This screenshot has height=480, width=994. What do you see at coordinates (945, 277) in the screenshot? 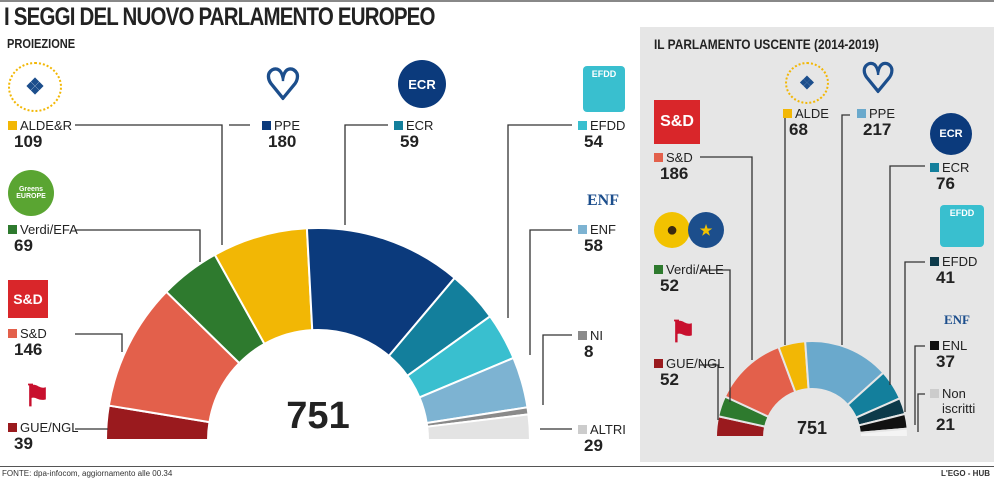
I see `legend-value: 41` at bounding box center [945, 277].